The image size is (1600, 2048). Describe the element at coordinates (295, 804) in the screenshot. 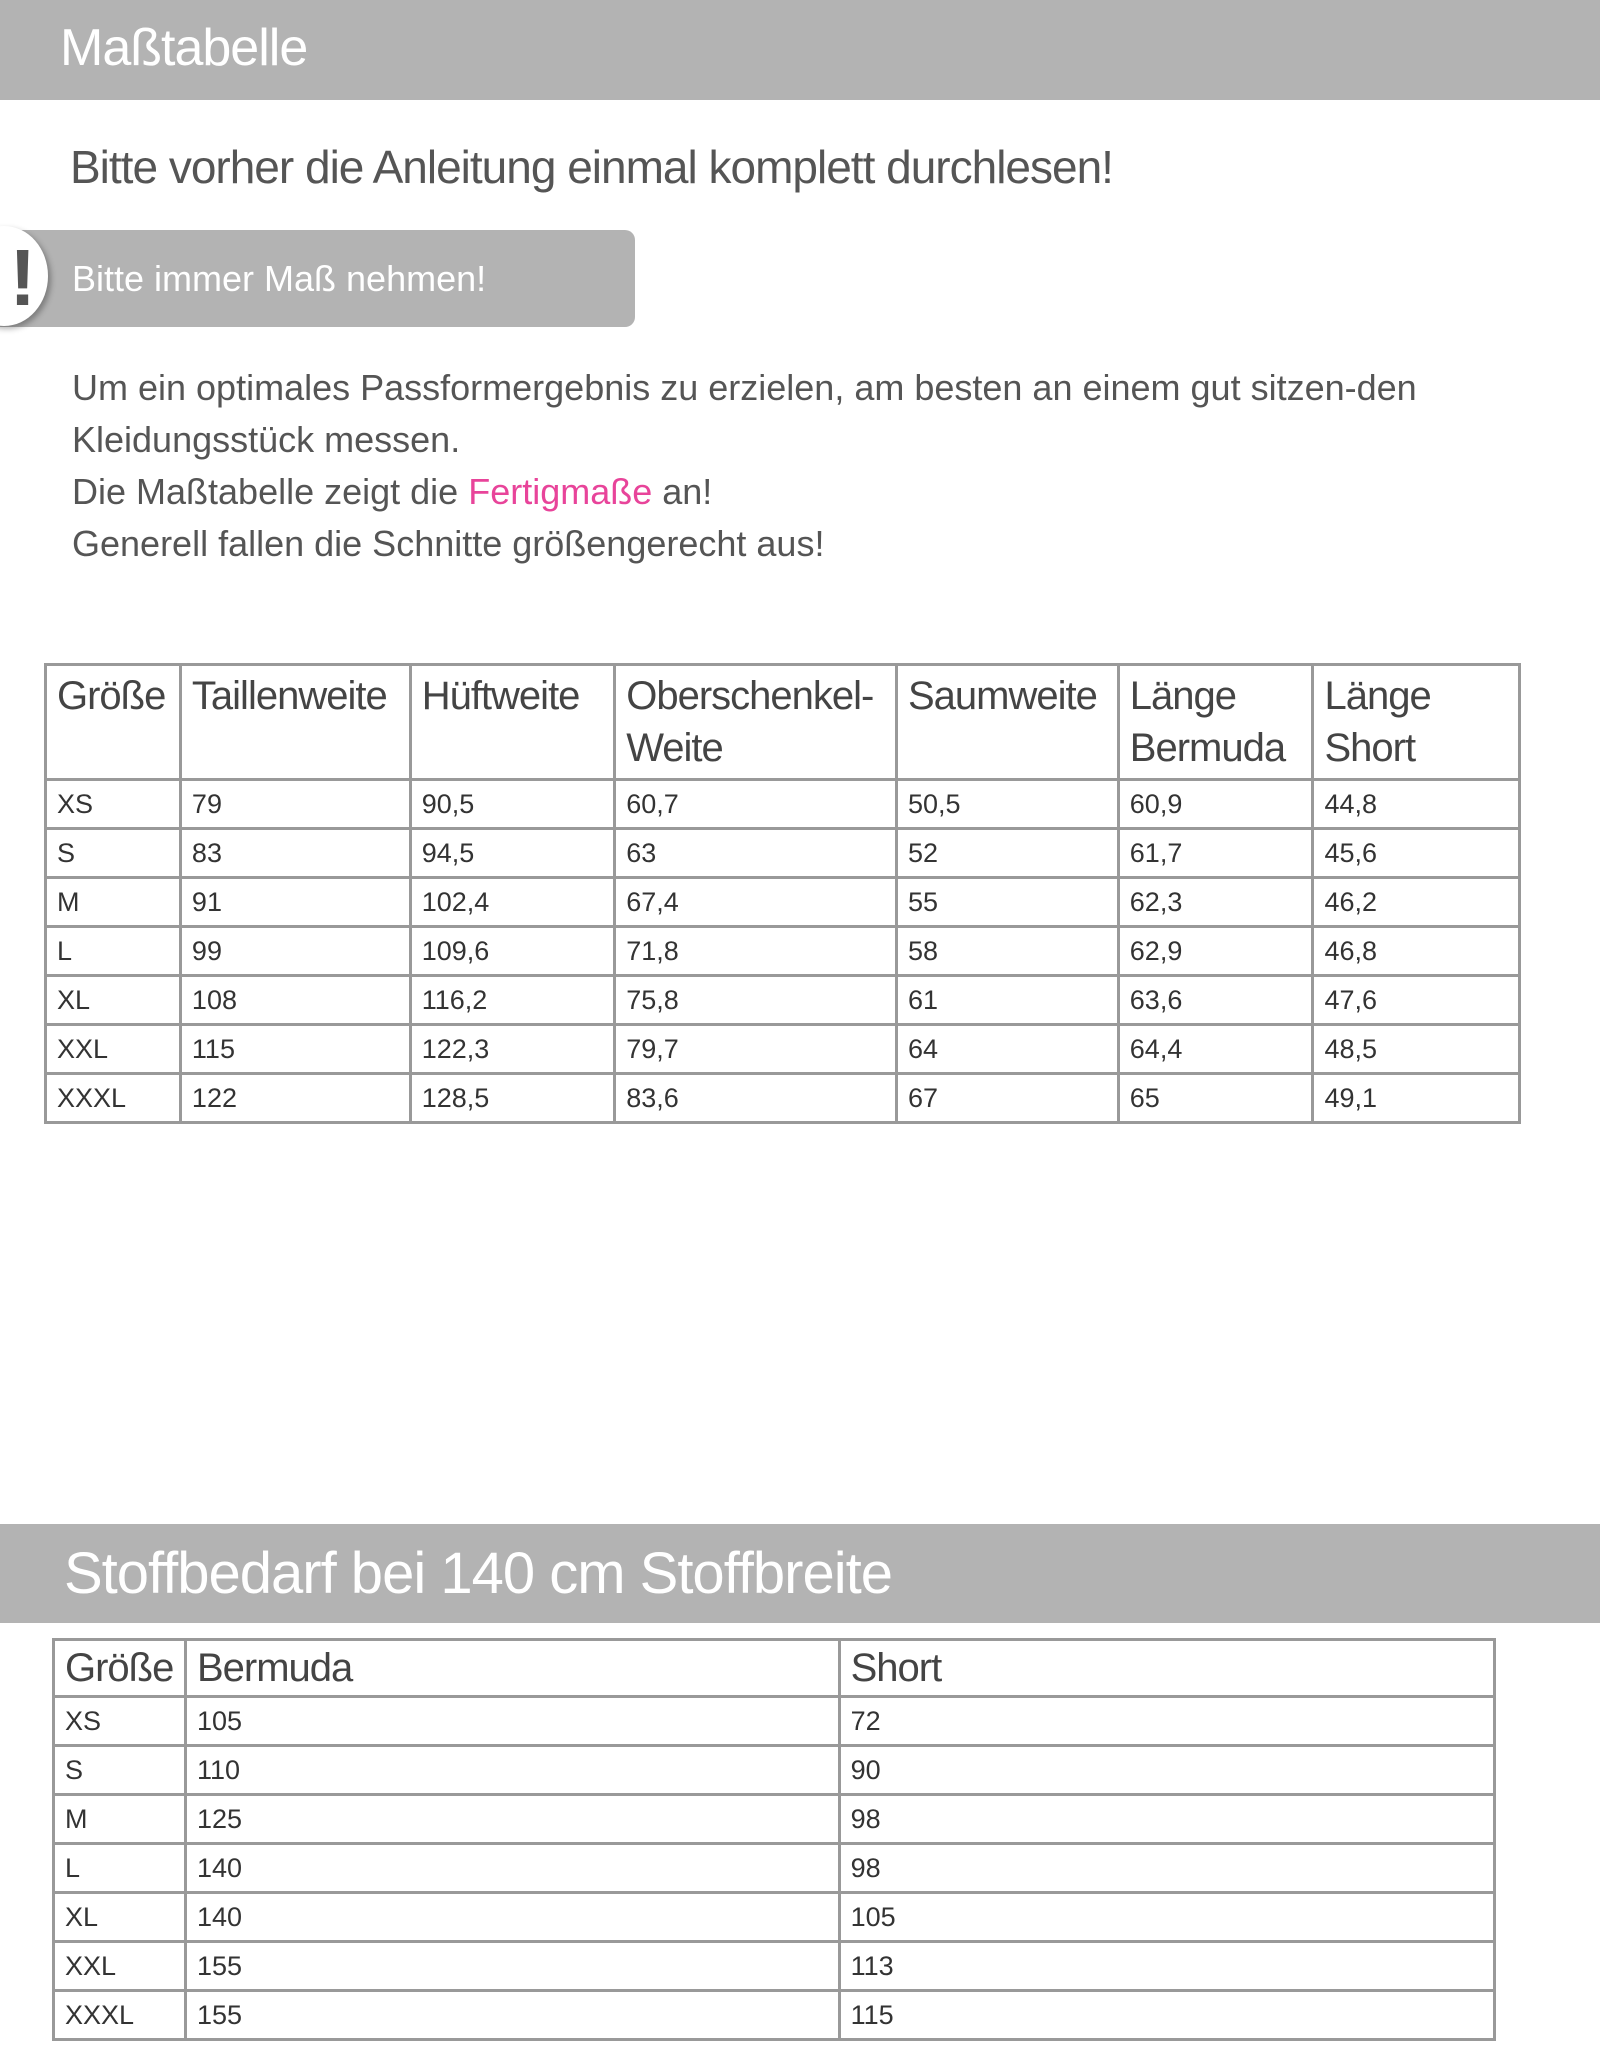

I see `table-cell: 79` at that location.